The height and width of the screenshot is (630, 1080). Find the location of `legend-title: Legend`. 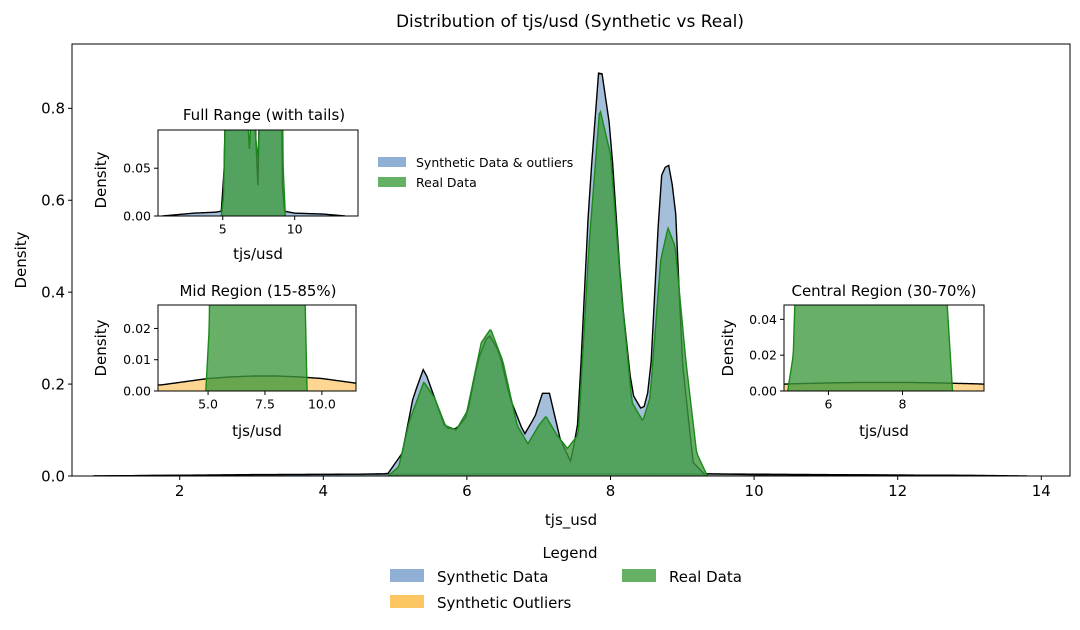

legend-title: Legend is located at coordinates (569, 553).